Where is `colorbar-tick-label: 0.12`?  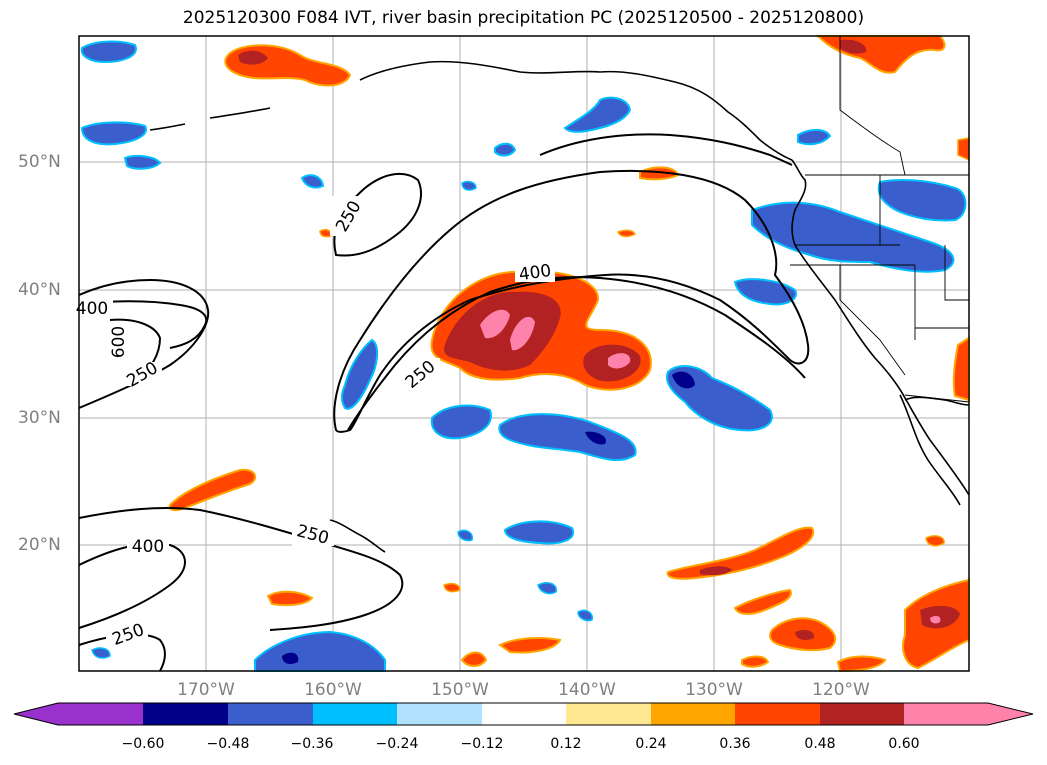
colorbar-tick-label: 0.12 is located at coordinates (566, 744).